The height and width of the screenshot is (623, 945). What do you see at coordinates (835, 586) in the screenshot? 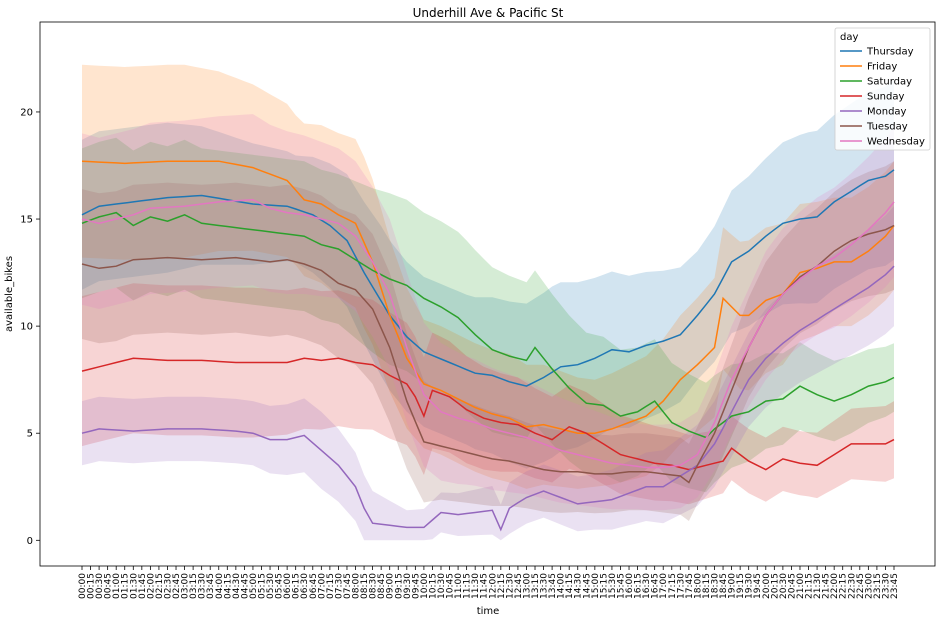
I see `x-tick-label: 22:00` at bounding box center [835, 586].